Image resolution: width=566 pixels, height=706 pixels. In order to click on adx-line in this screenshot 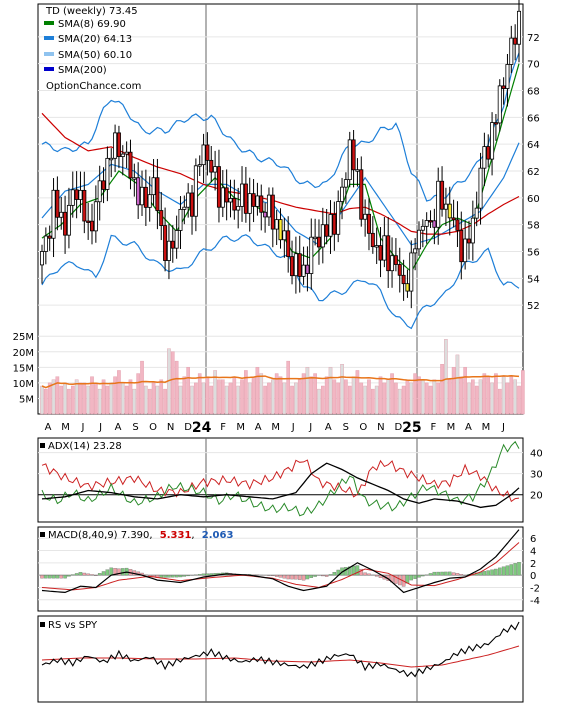, I will do `click(280, 485)`.